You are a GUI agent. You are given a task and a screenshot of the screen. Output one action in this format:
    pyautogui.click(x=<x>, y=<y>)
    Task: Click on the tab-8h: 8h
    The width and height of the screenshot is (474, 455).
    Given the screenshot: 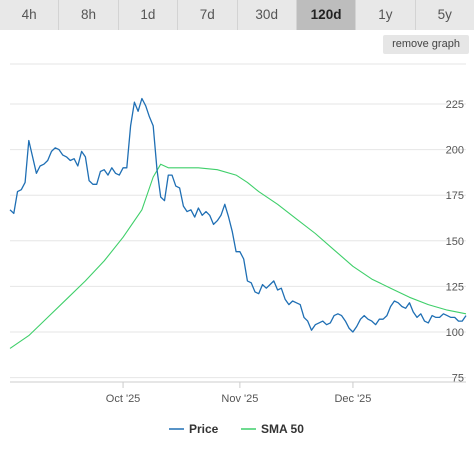 What is the action you would take?
    pyautogui.click(x=89, y=15)
    